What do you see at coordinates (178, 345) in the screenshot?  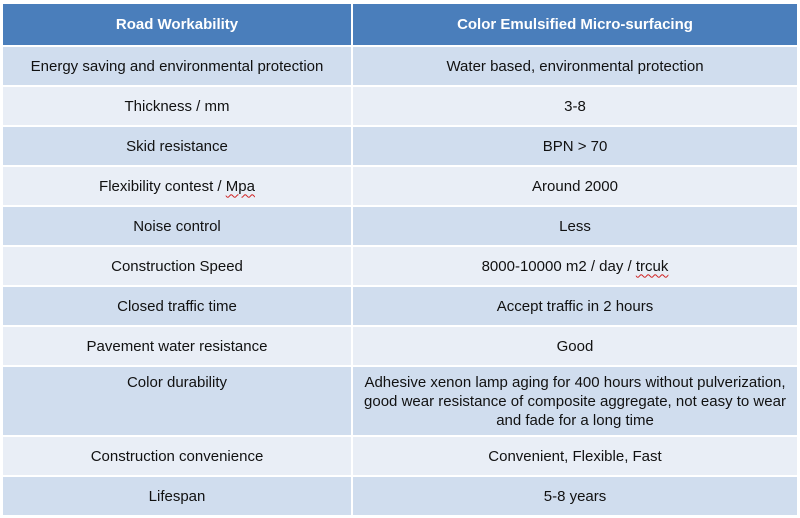 I see `property-cell: Pavement water resistance` at bounding box center [178, 345].